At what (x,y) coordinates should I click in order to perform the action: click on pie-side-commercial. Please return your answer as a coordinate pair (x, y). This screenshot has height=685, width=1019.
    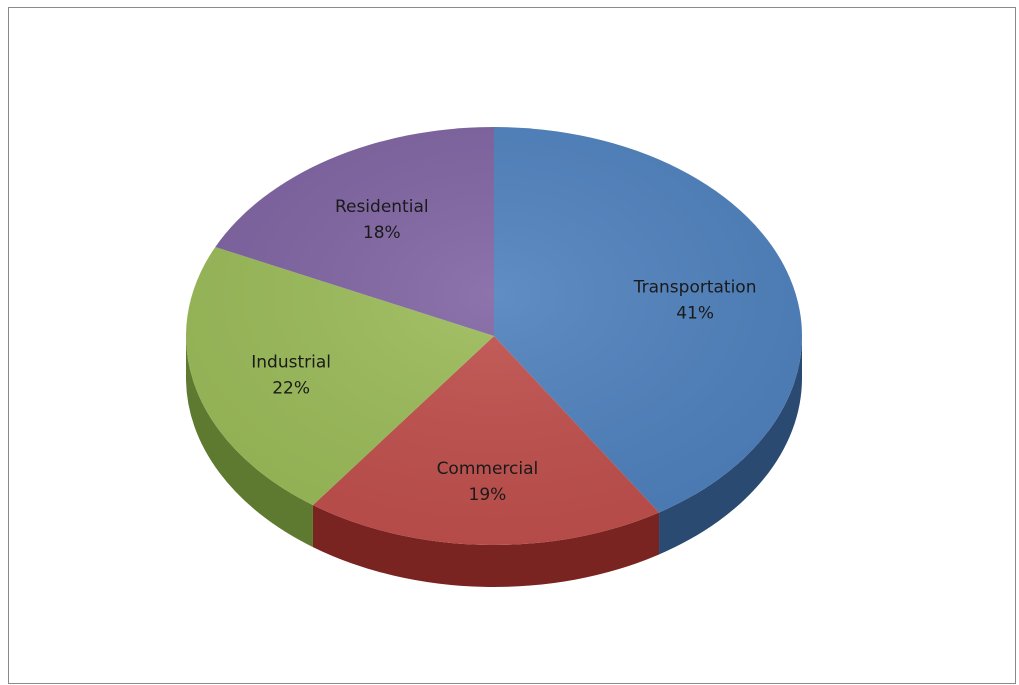
    Looking at the image, I should click on (486, 546).